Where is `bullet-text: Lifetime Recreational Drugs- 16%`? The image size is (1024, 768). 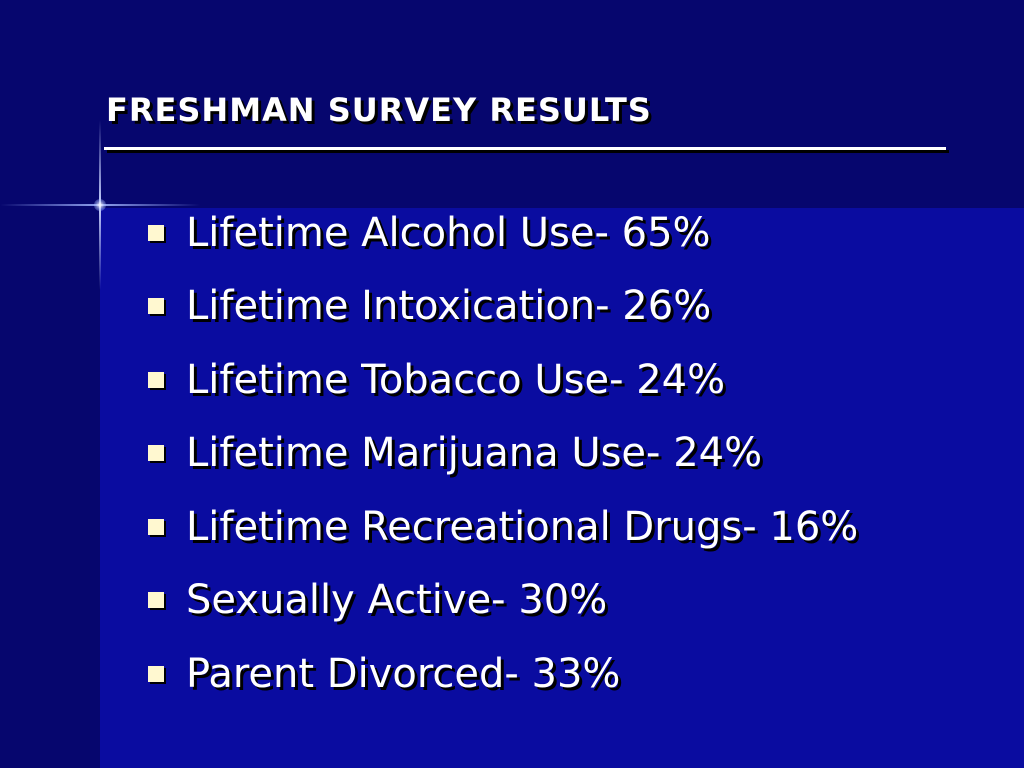
bullet-text: Lifetime Recreational Drugs- 16% is located at coordinates (522, 526).